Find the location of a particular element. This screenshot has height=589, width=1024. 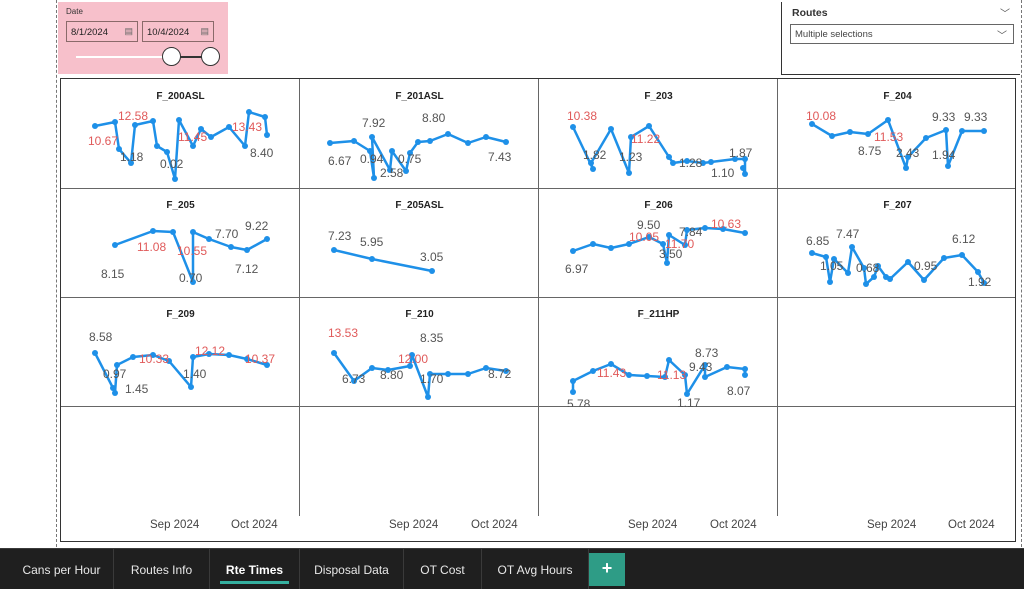

date-slider-end-handle is located at coordinates (210, 56).